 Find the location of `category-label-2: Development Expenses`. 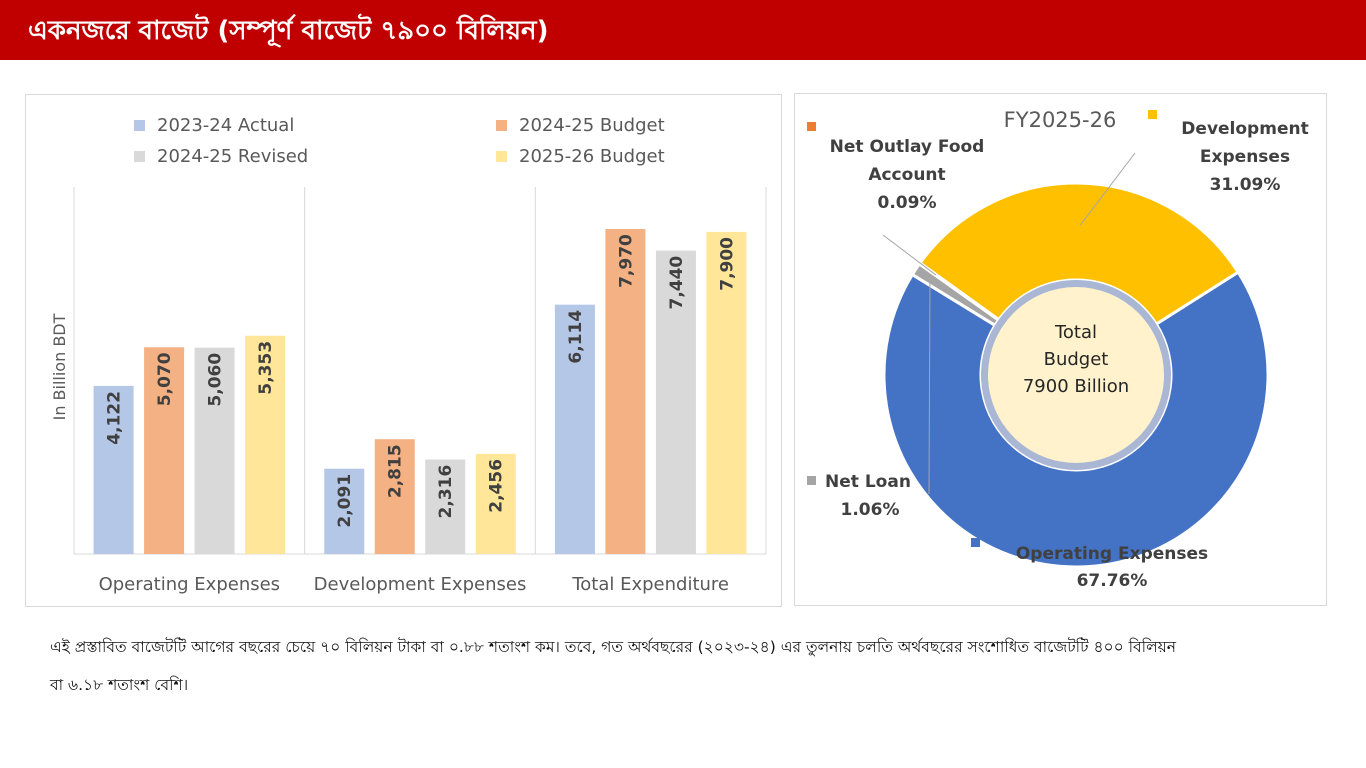

category-label-2: Development Expenses is located at coordinates (420, 584).